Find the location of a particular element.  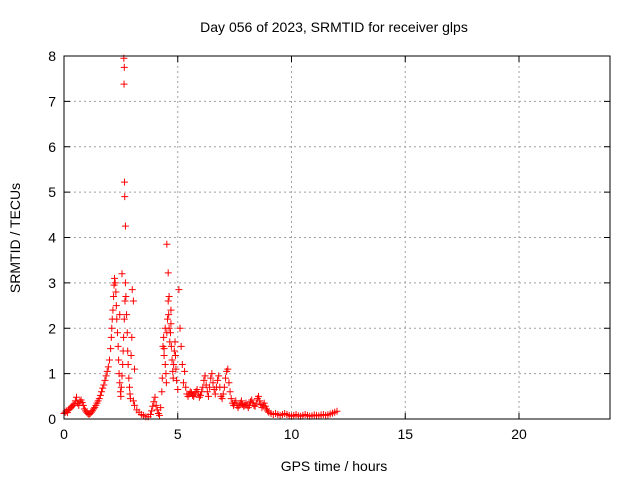

y-tick-label: 5 is located at coordinates (52, 192).